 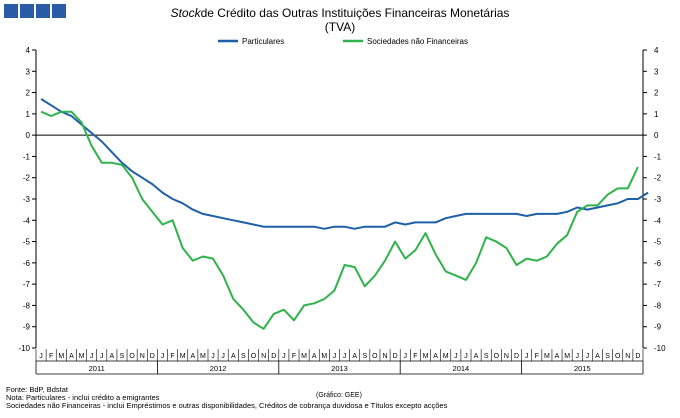 I want to click on y-tick-label-left: 4, so click(x=28, y=50).